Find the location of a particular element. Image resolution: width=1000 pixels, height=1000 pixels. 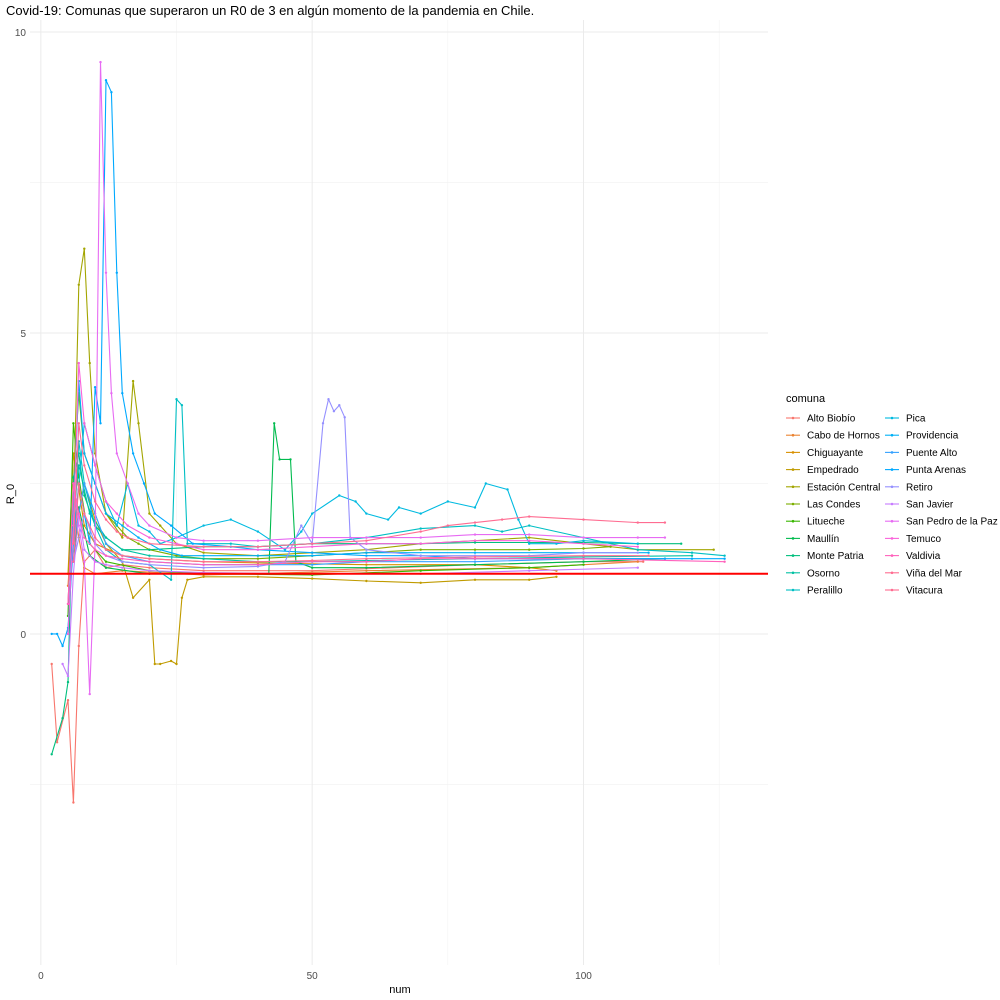

legend-label: Monte Patria is located at coordinates (835, 556).